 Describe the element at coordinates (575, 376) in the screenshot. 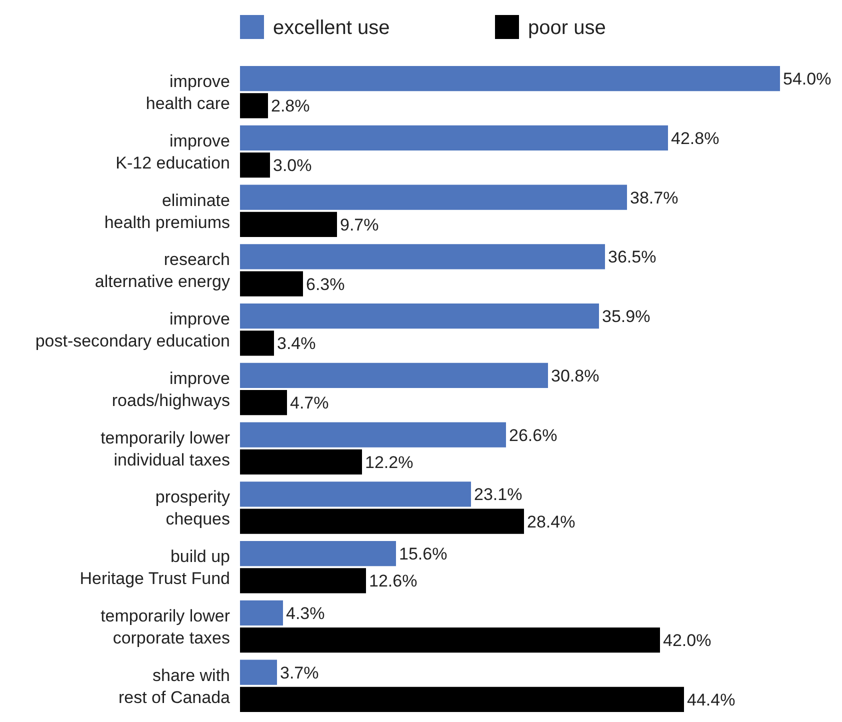

I see `data-label: 30.8%` at that location.